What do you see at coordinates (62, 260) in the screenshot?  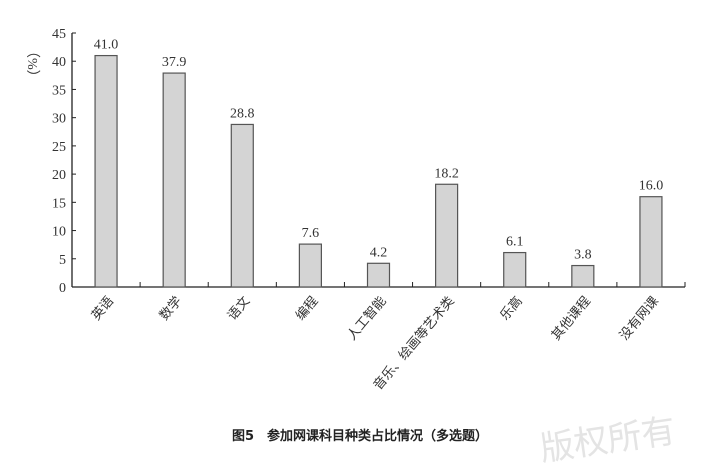 I see `y-tick-label: 5` at bounding box center [62, 260].